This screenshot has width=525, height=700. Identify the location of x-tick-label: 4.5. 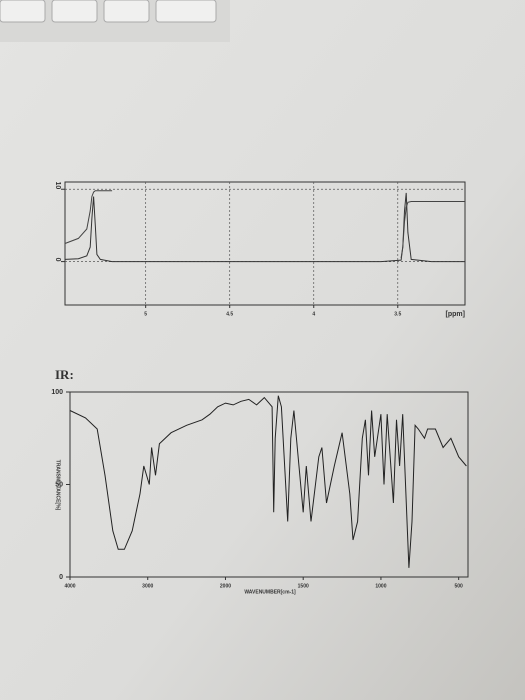
(229, 314).